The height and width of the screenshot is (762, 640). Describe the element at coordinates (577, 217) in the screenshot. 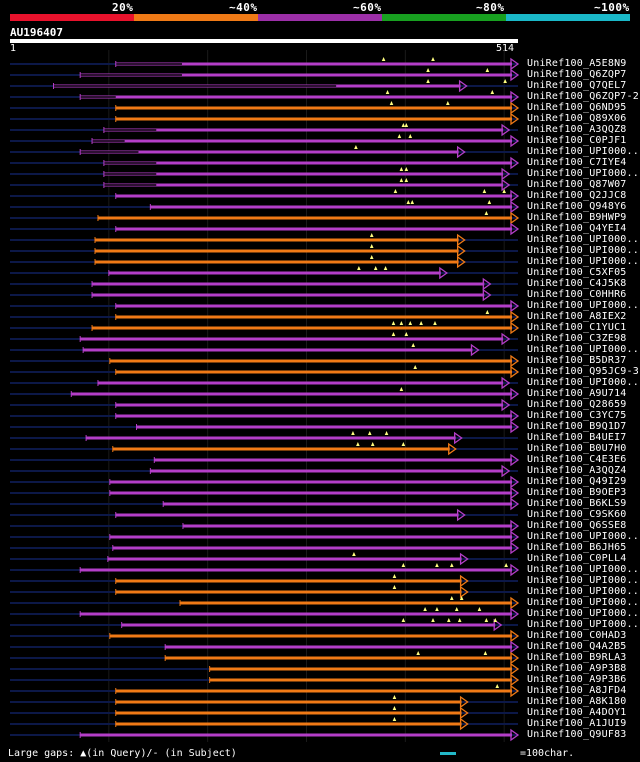

I see `hit-label: UniRef100_B9HWP9` at that location.